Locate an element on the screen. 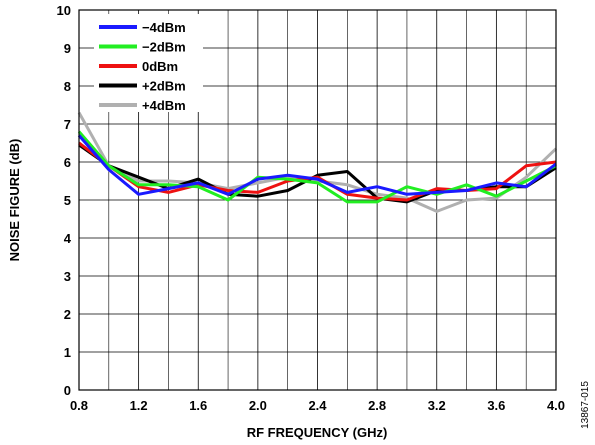  y-tick-label: 9 is located at coordinates (67, 48).